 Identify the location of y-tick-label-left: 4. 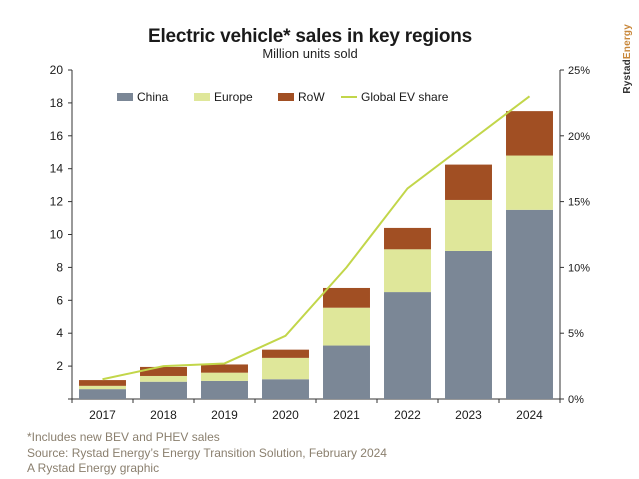
(59, 333).